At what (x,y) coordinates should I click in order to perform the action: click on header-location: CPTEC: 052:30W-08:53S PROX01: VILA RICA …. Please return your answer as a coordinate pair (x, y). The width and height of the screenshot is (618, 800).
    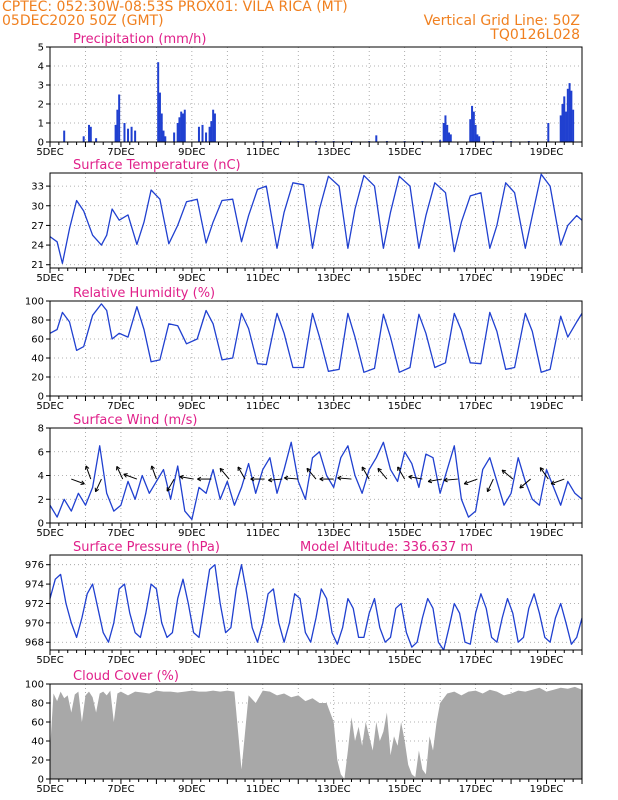
    Looking at the image, I should click on (175, 7).